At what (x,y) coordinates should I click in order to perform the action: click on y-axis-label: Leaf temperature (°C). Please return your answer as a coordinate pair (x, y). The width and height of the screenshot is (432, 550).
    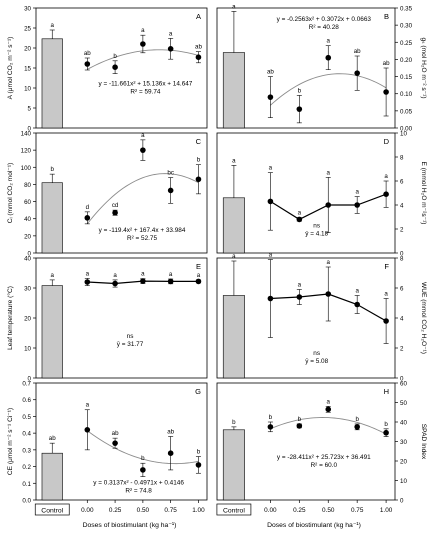
    Looking at the image, I should click on (10, 318).